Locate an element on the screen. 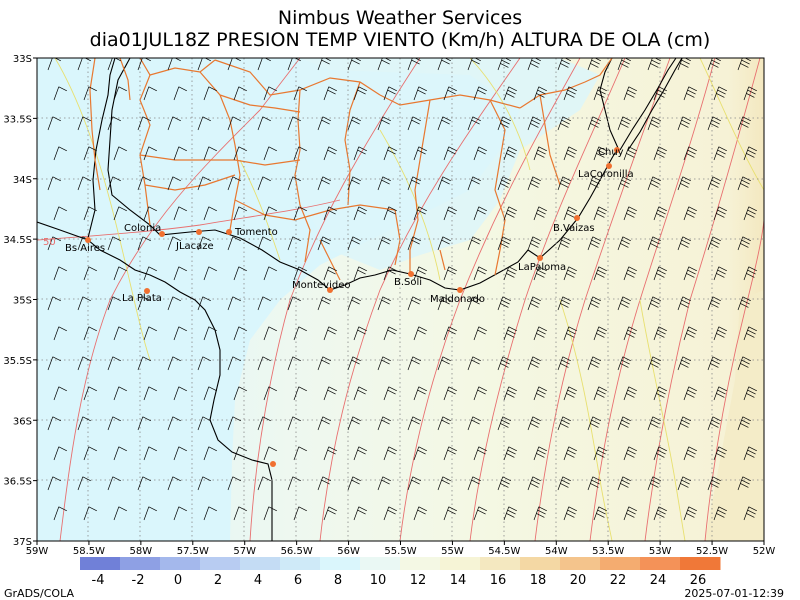 The image size is (800, 600). colorbar-label: 24 is located at coordinates (658, 580).